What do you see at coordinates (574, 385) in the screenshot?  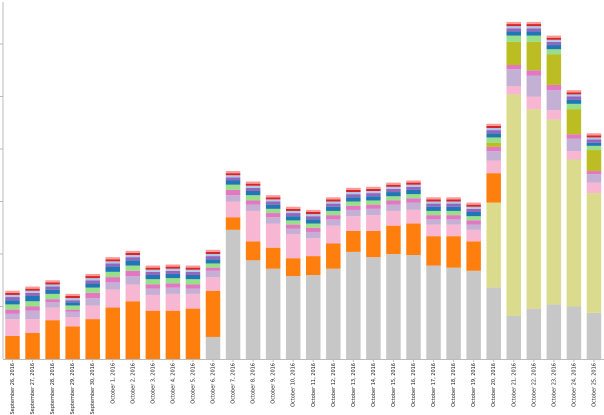 I see `x-tick-label: October 24, 2016` at bounding box center [574, 385].